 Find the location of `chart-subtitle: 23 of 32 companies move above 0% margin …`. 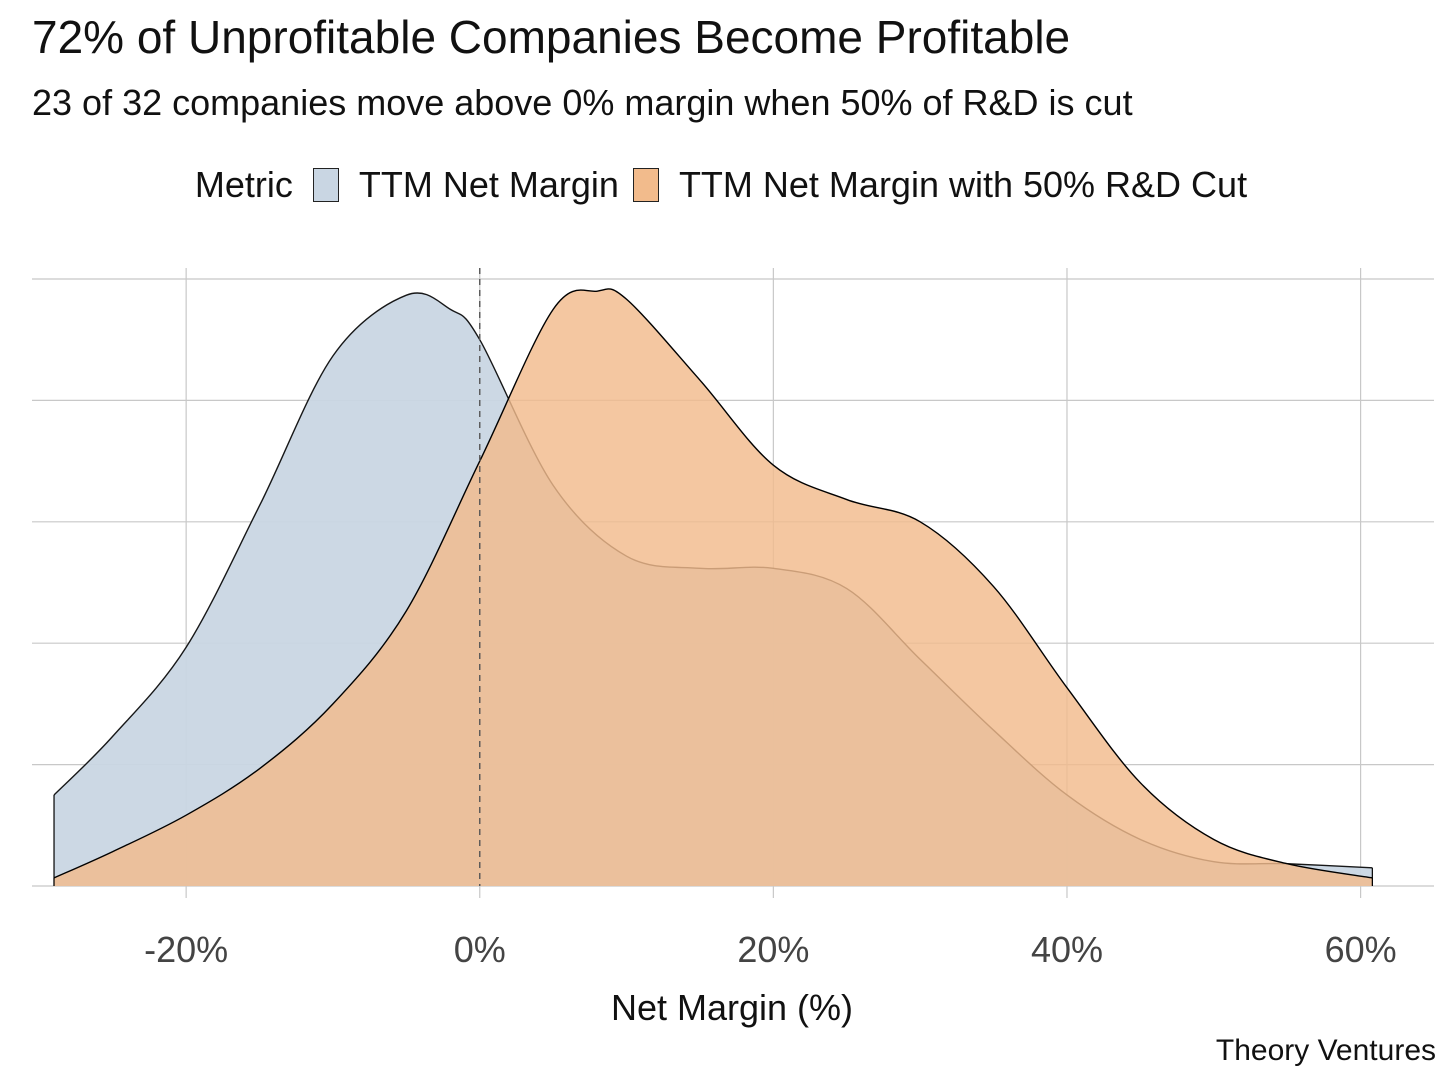

chart-subtitle: 23 of 32 companies move above 0% margin … is located at coordinates (582, 102).